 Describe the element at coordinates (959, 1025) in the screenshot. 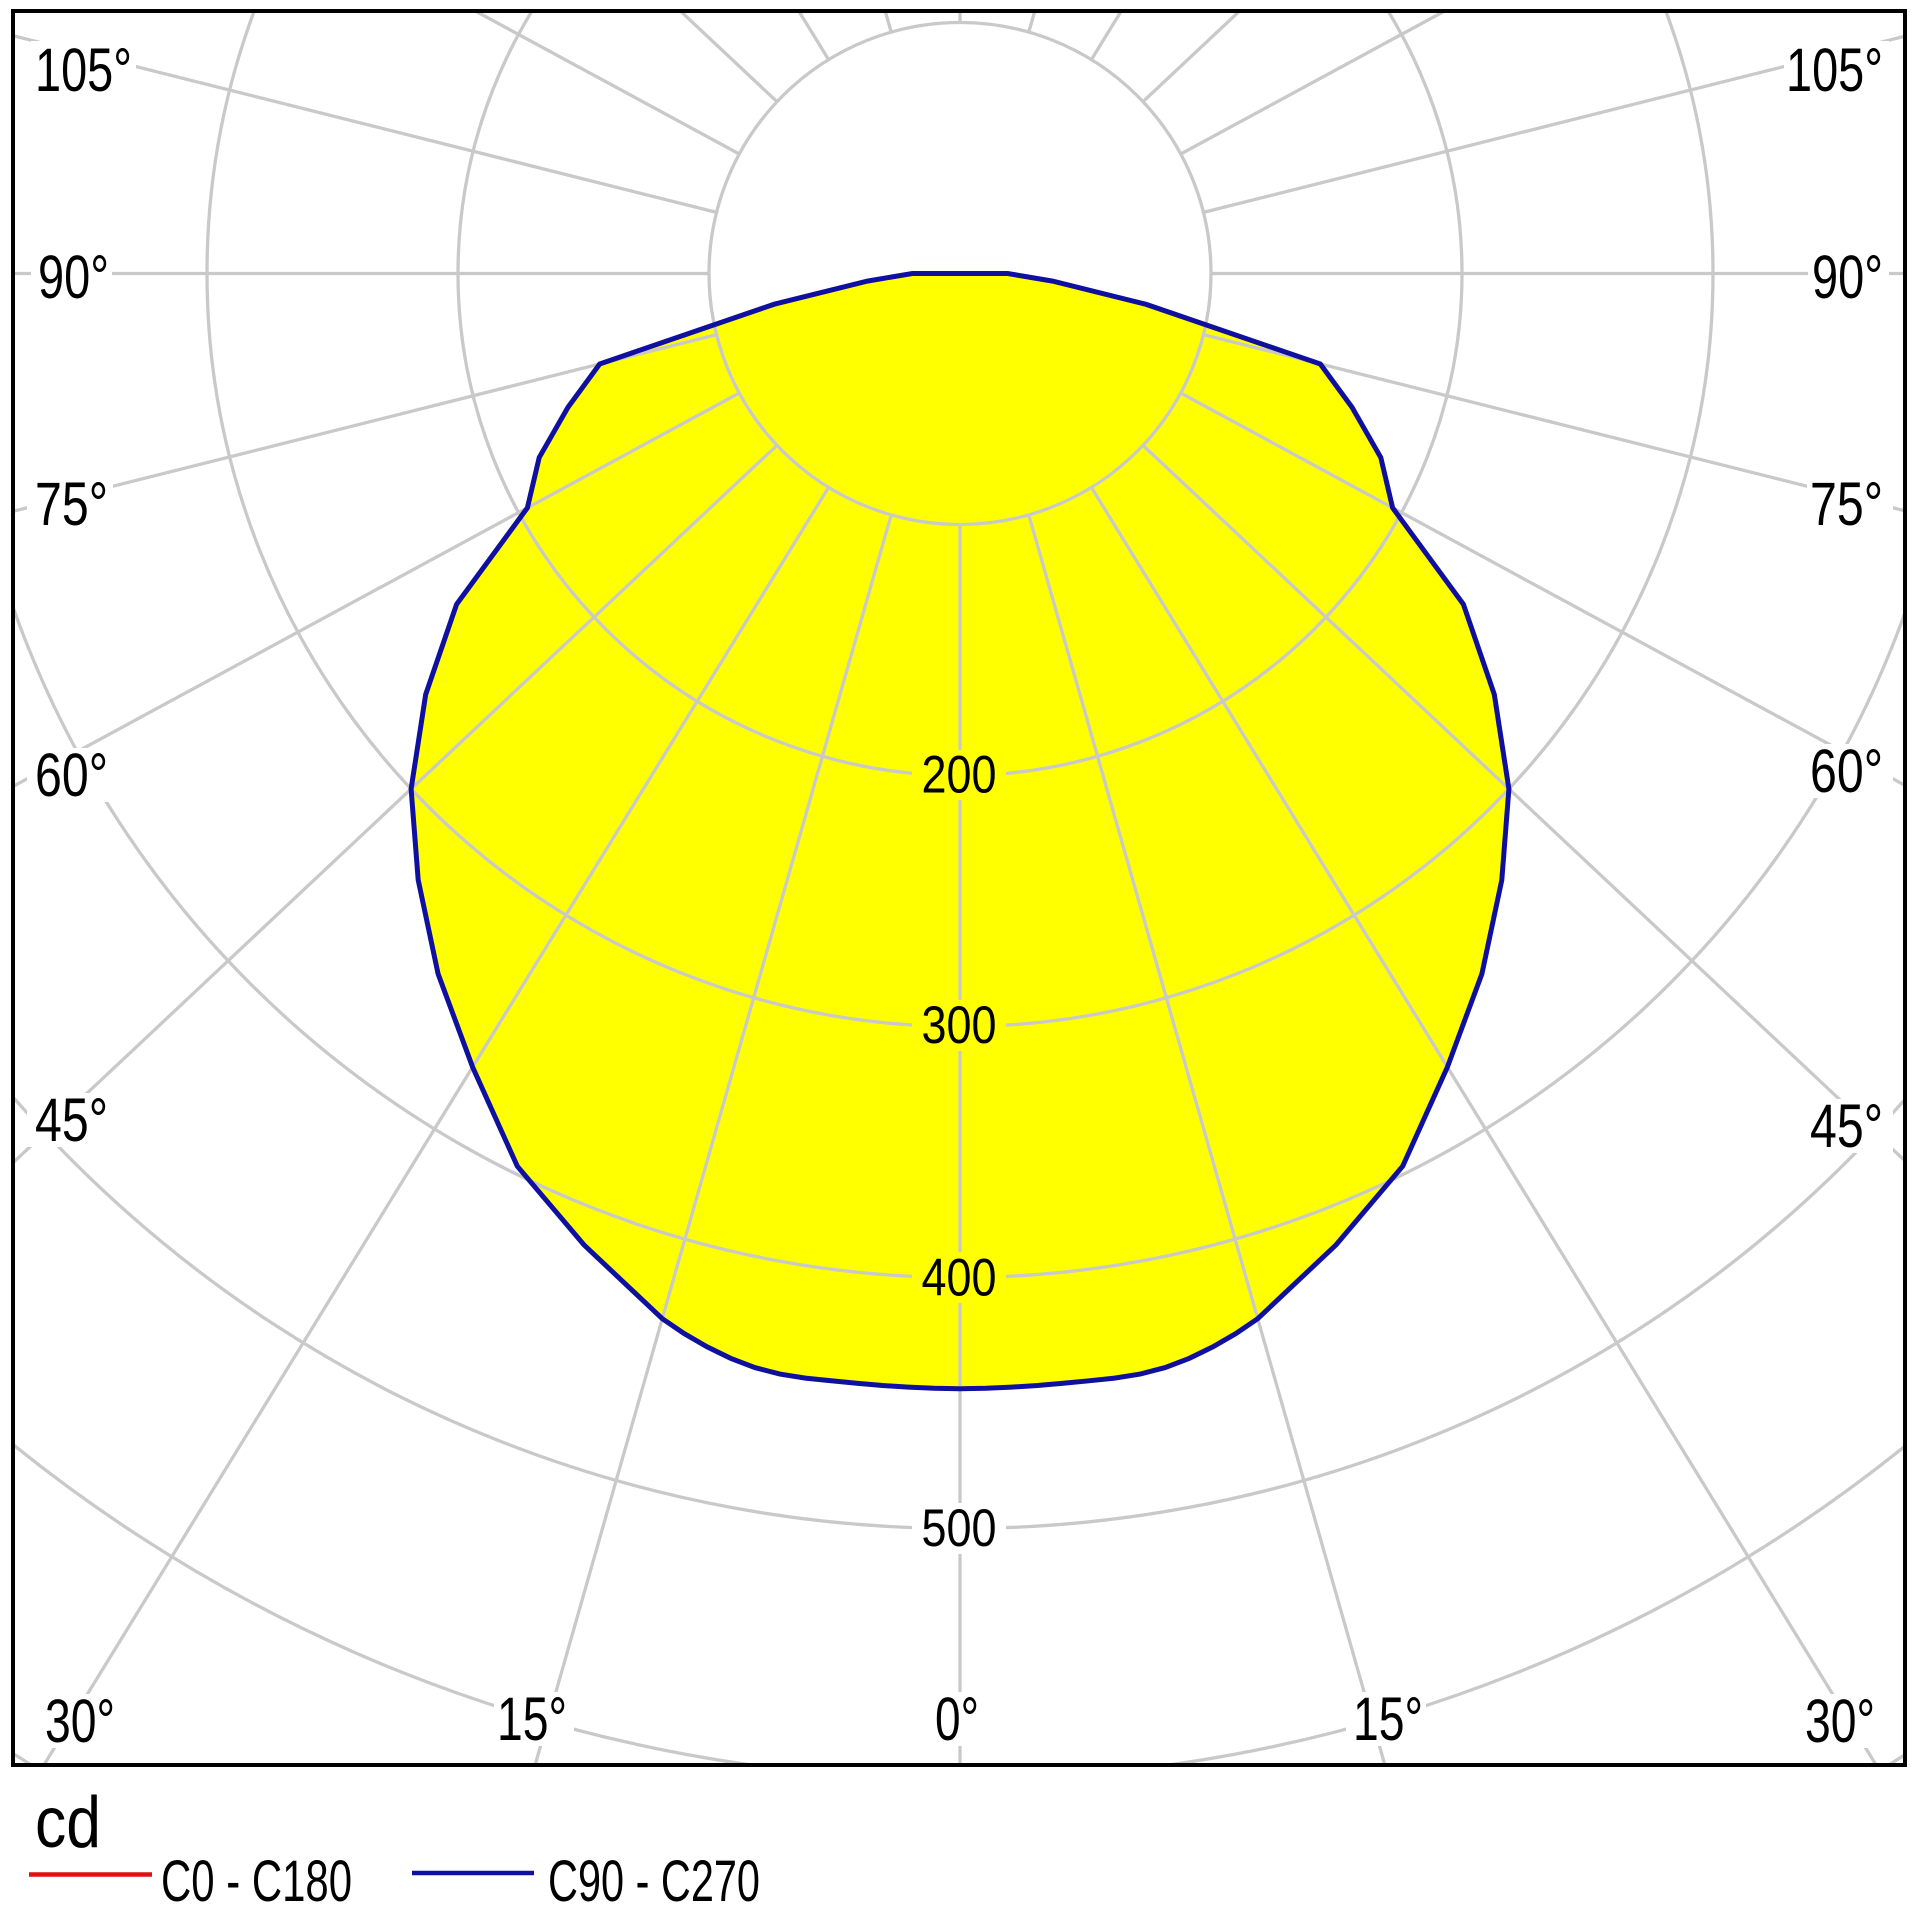

I see `svg-text: 300` at that location.